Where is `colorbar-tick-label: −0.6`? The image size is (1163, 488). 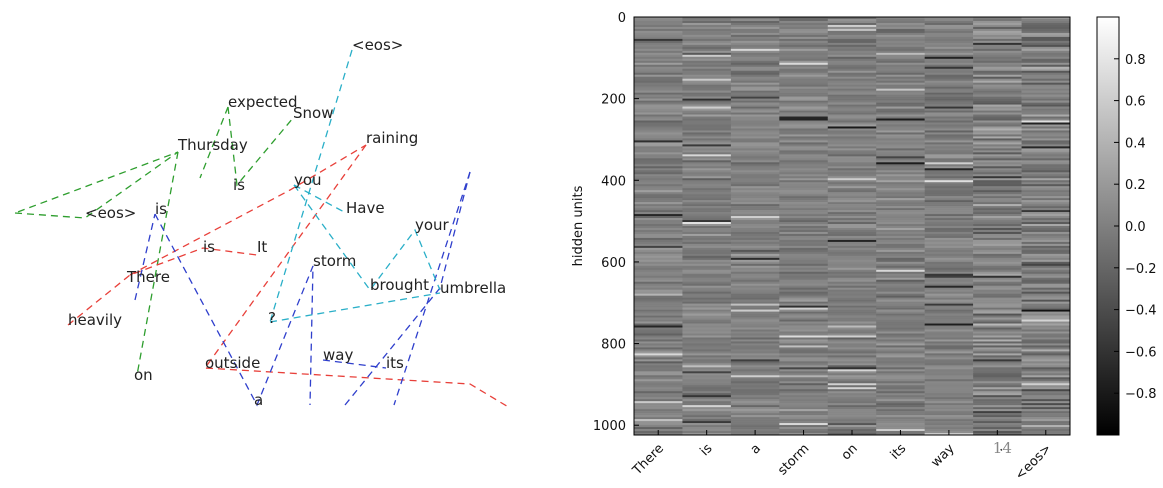
colorbar-tick-label: −0.6 is located at coordinates (1141, 352).